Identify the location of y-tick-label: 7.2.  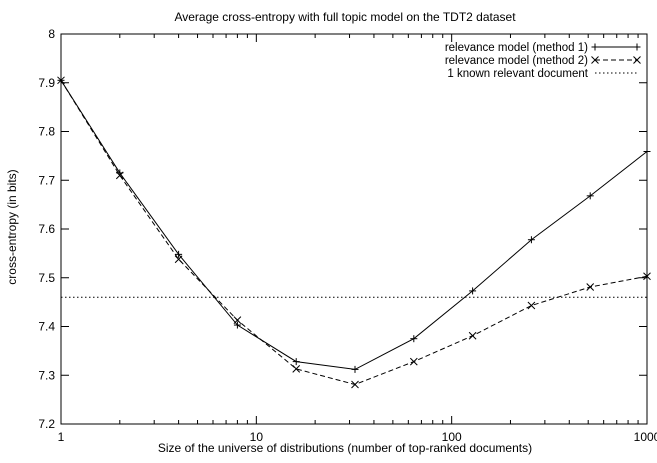
(46, 424).